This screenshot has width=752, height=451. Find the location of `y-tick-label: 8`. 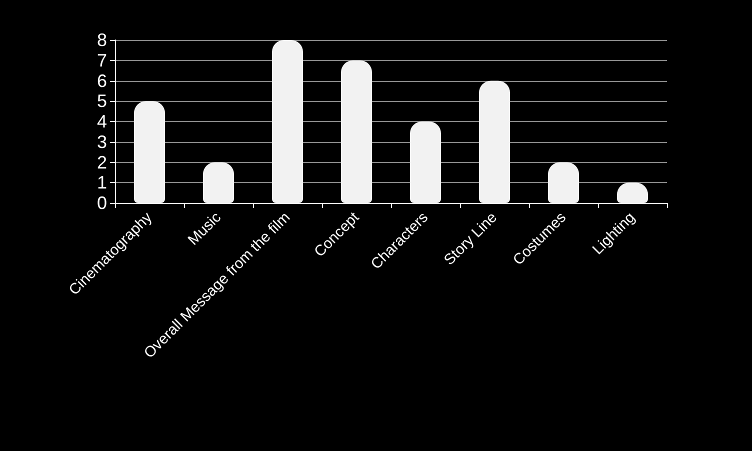

y-tick-label: 8 is located at coordinates (101, 40).